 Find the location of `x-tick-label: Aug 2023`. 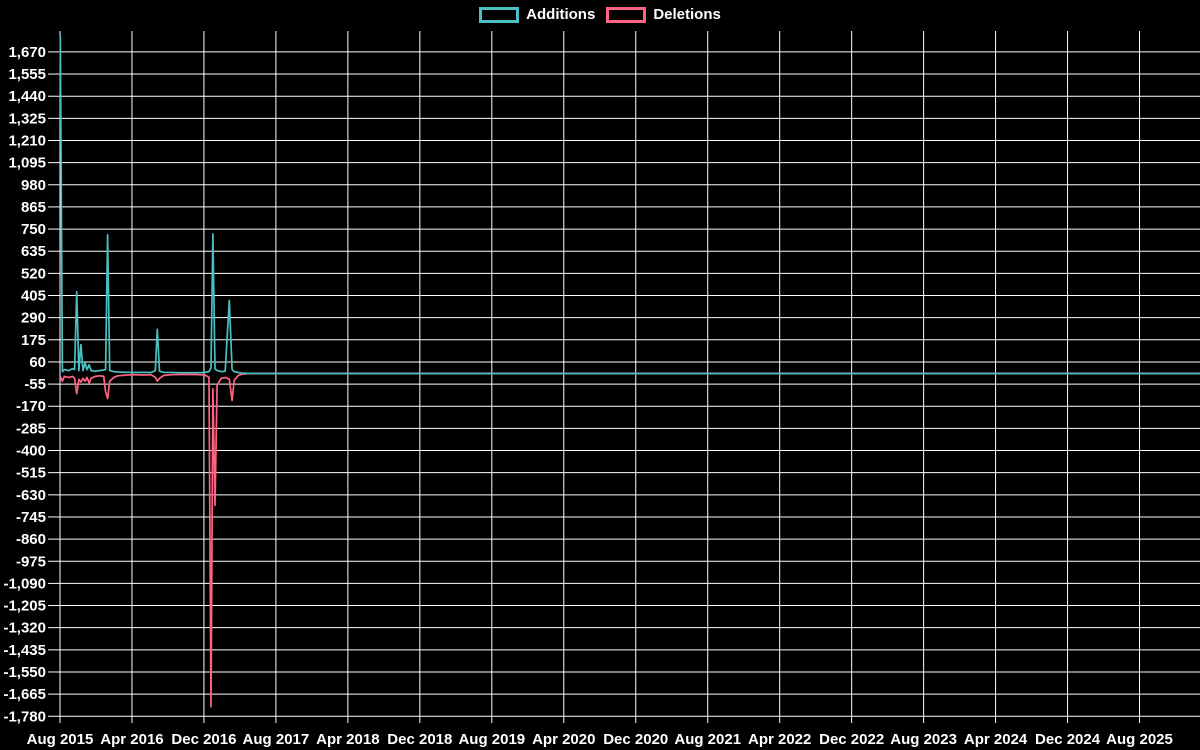

x-tick-label: Aug 2023 is located at coordinates (923, 739).